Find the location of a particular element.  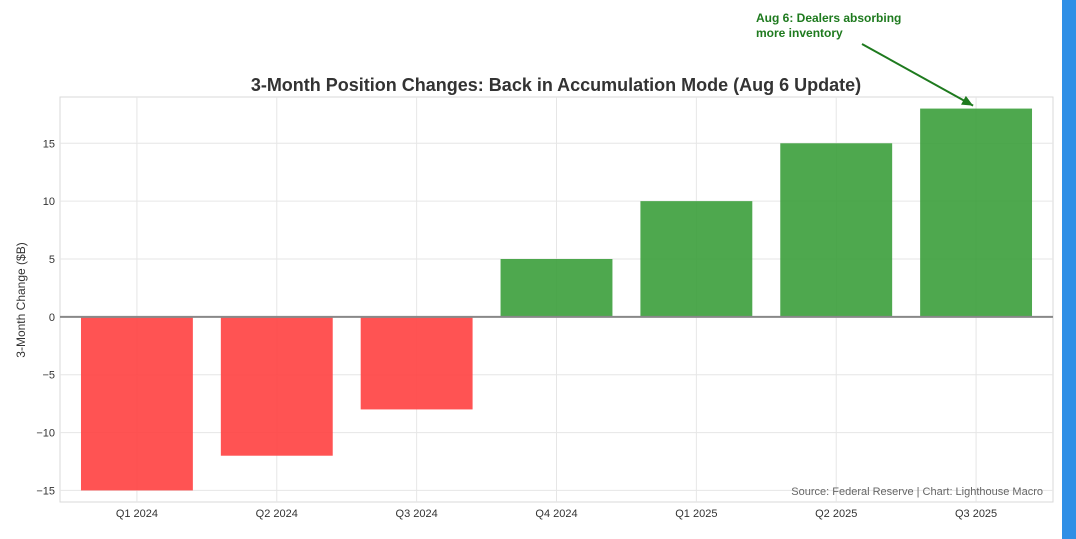

y-axis-label: 3-Month Change ($B) is located at coordinates (21, 299).